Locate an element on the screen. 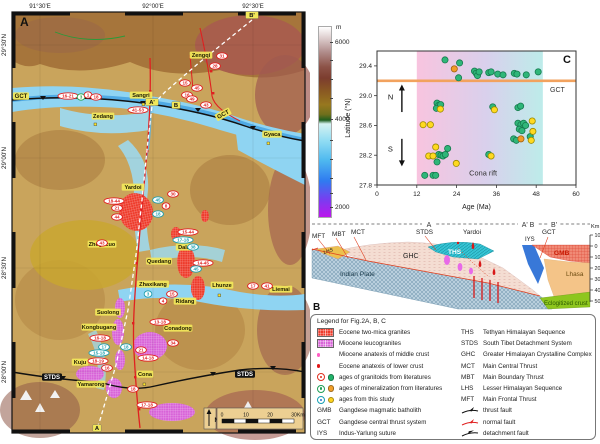 The image size is (600, 444). north-arrow-icon is located at coordinates (209, 411).